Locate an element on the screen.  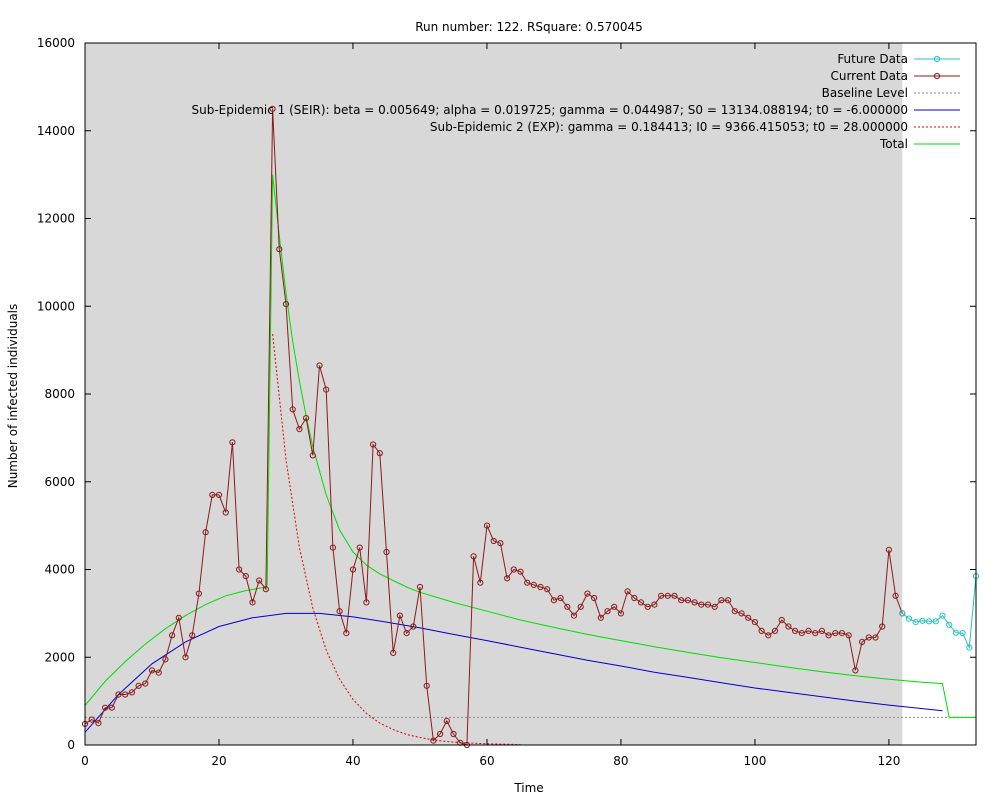
legend-label: Future Data is located at coordinates (872, 59).